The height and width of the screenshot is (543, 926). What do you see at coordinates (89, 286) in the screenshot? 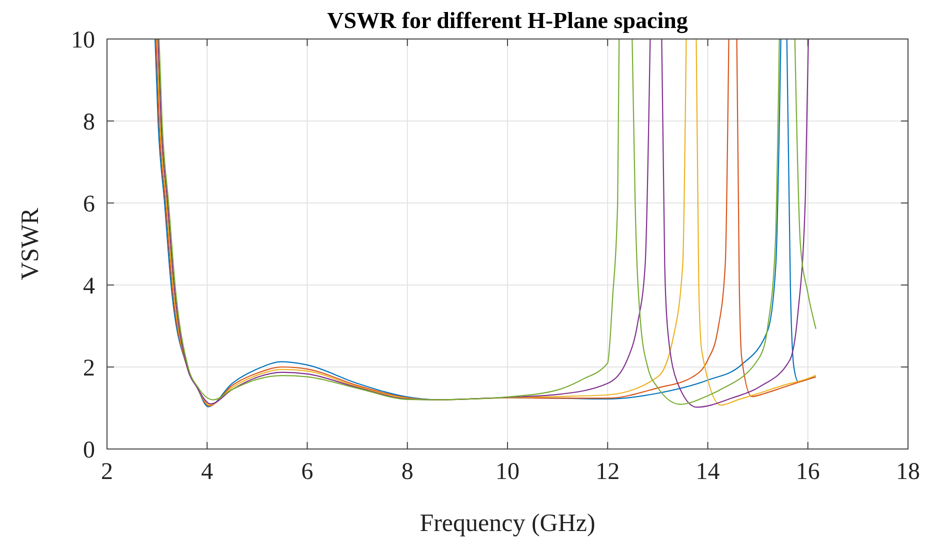
I see `y-tick-label: 4` at bounding box center [89, 286].